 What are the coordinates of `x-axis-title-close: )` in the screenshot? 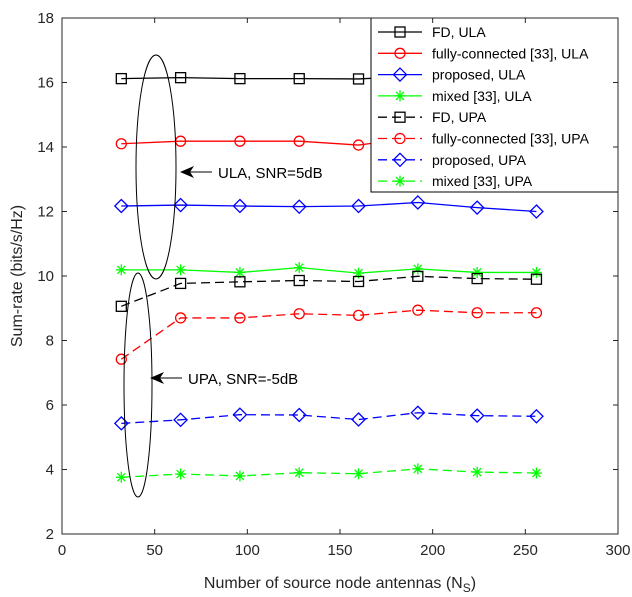 It's located at (473, 583).